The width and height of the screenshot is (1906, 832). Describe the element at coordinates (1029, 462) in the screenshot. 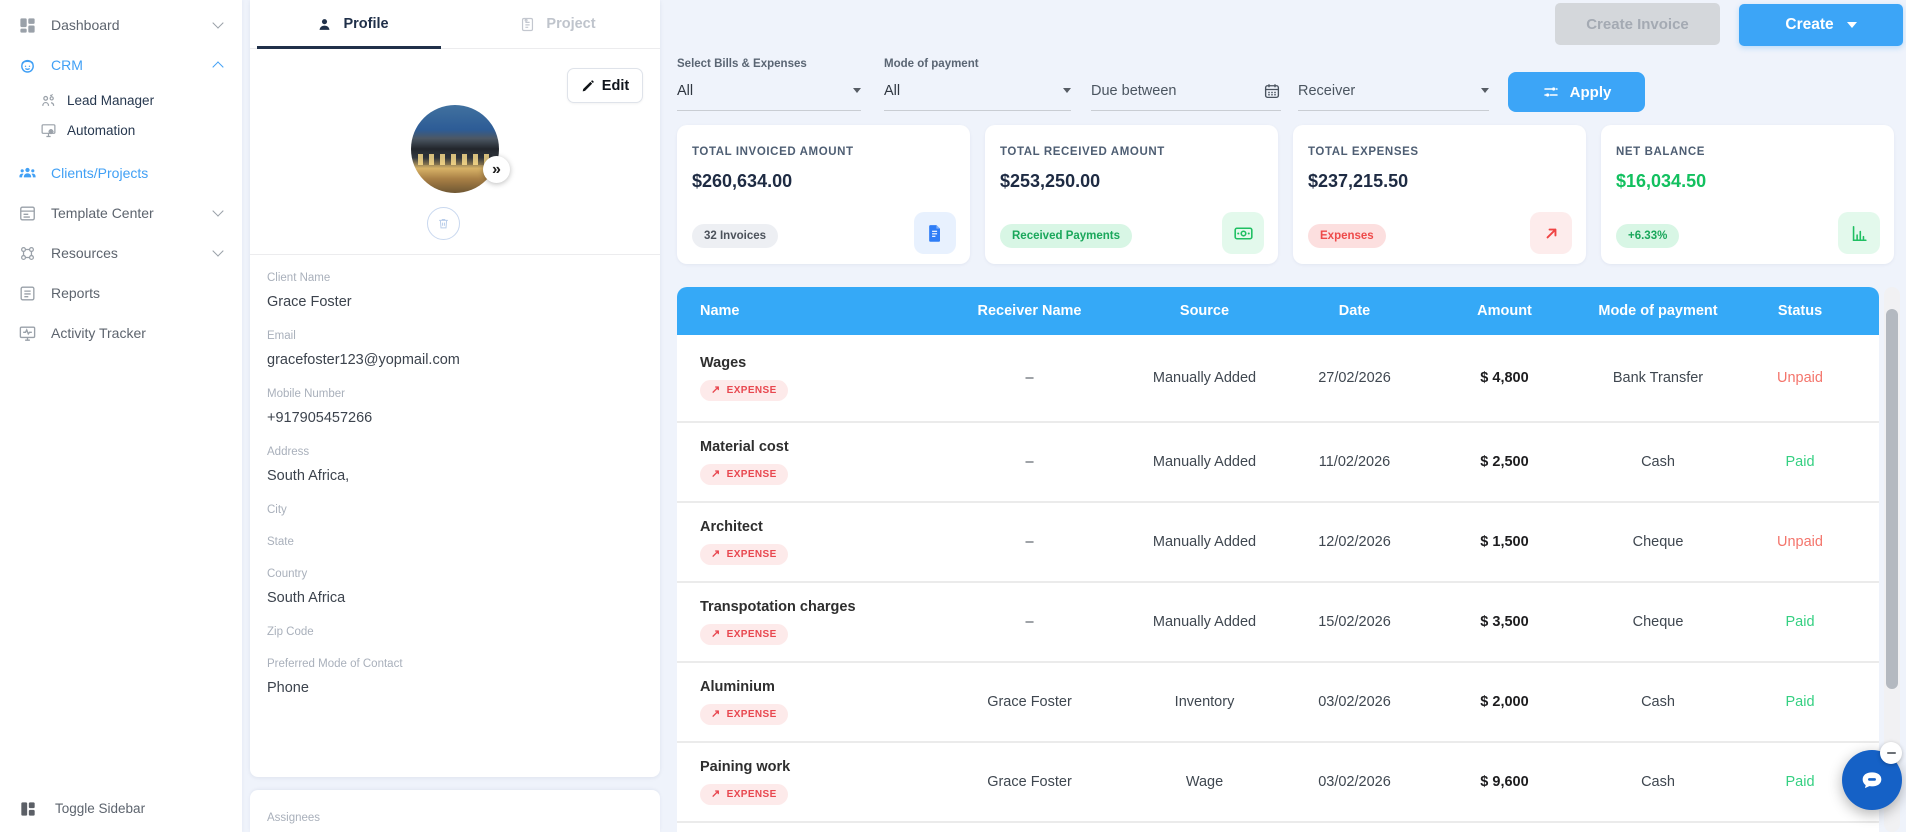

I see `receiver-cell: –` at that location.